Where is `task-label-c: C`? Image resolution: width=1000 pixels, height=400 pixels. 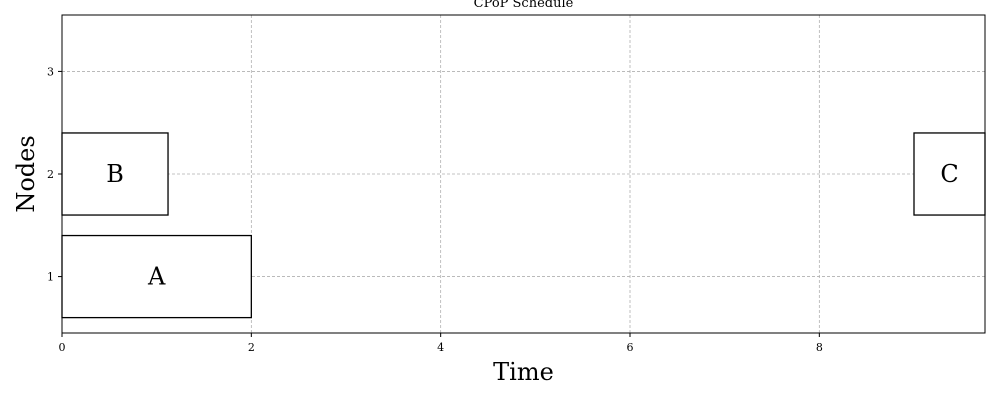 task-label-c: C is located at coordinates (949, 174).